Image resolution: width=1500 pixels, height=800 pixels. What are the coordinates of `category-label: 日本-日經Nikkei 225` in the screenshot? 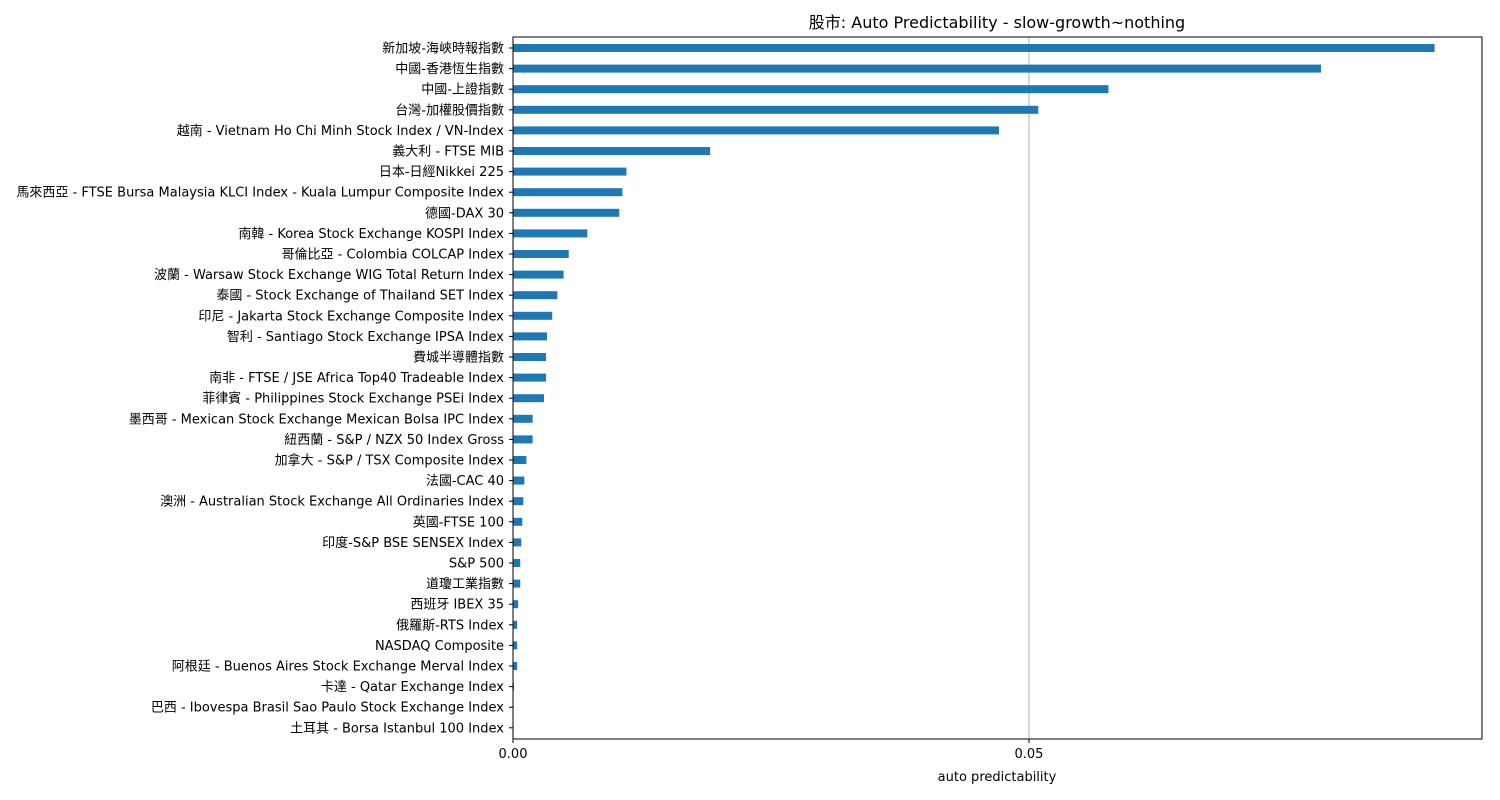 It's located at (441, 172).